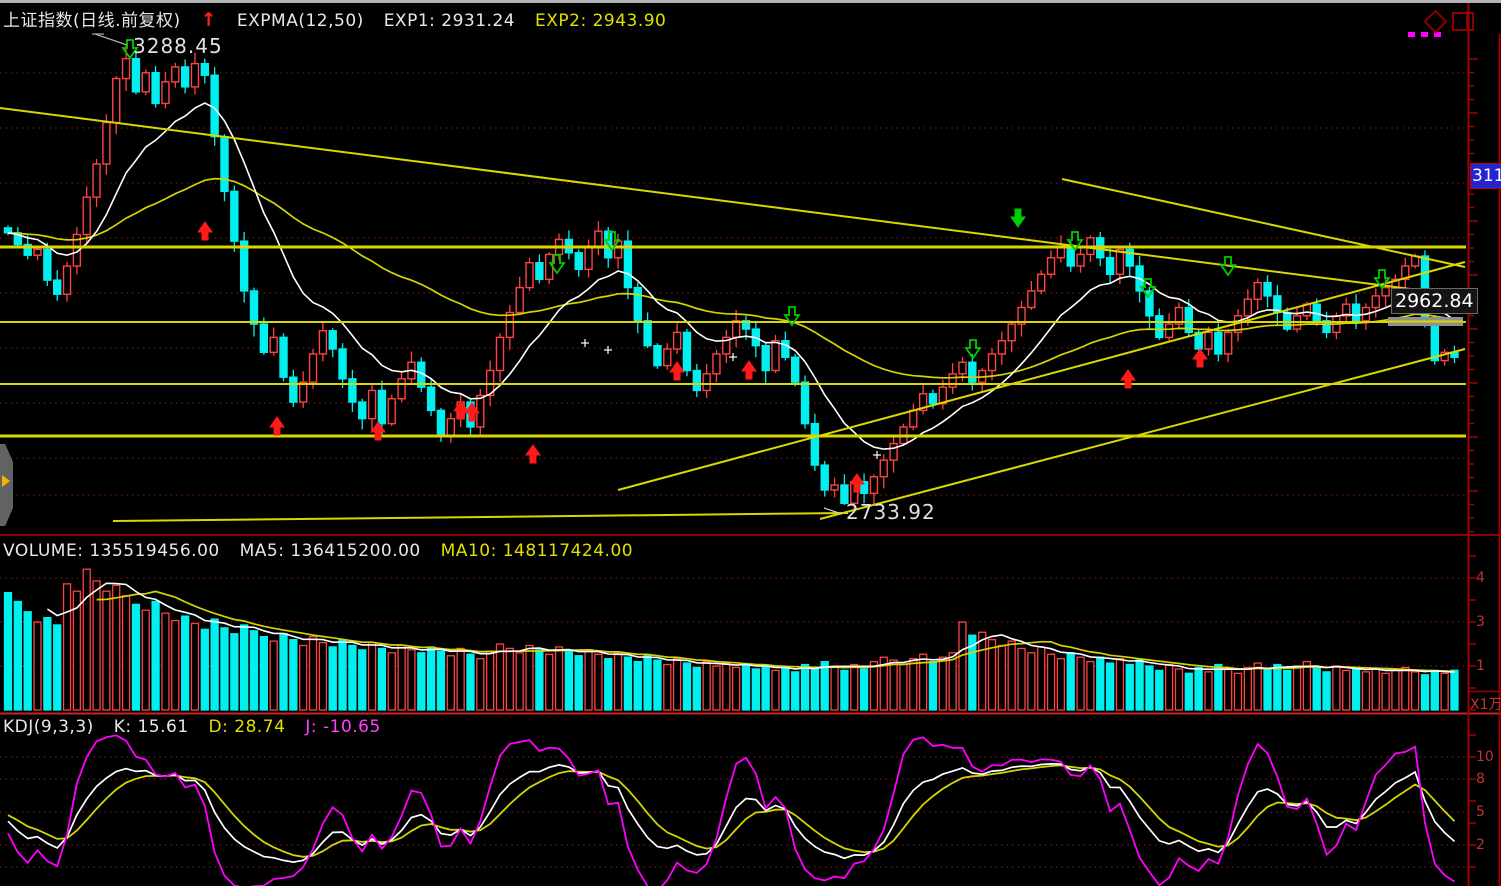  What do you see at coordinates (1485, 705) in the screenshot?
I see `volume-unit-label: X1万` at bounding box center [1485, 705].